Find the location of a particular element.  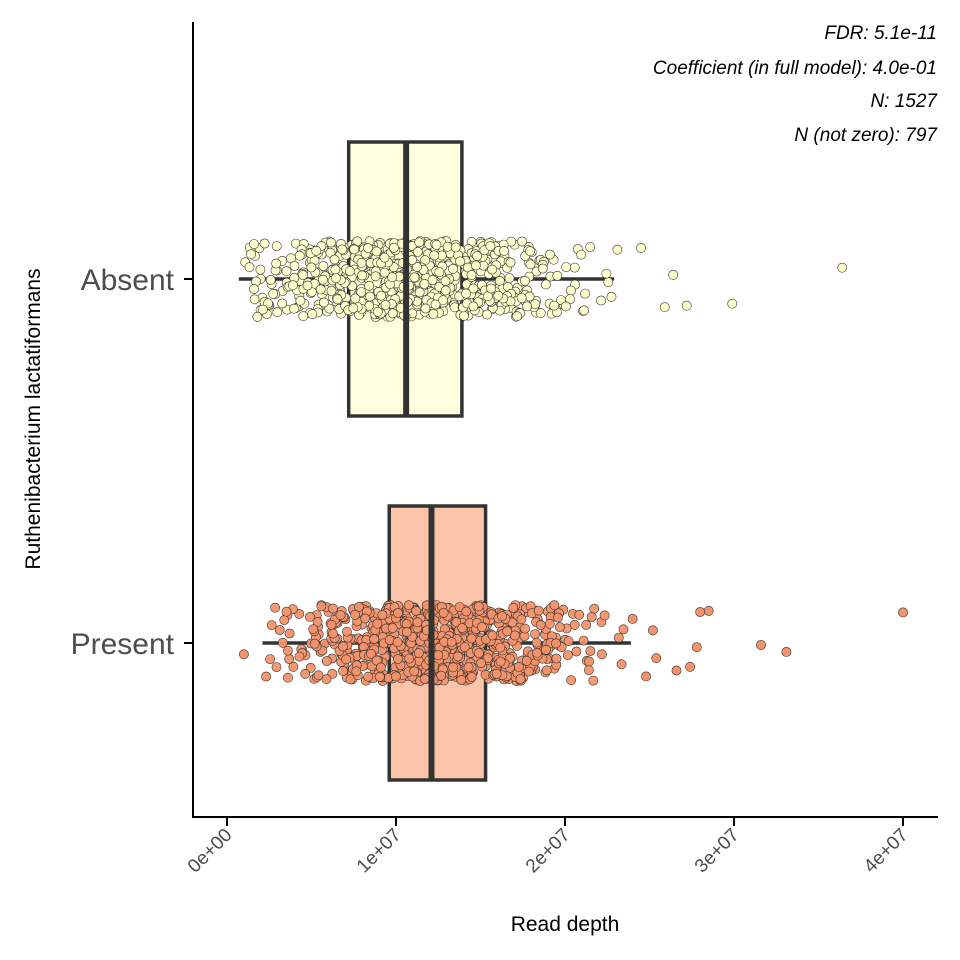

y-tick-label-absent: Absent is located at coordinates (128, 280).